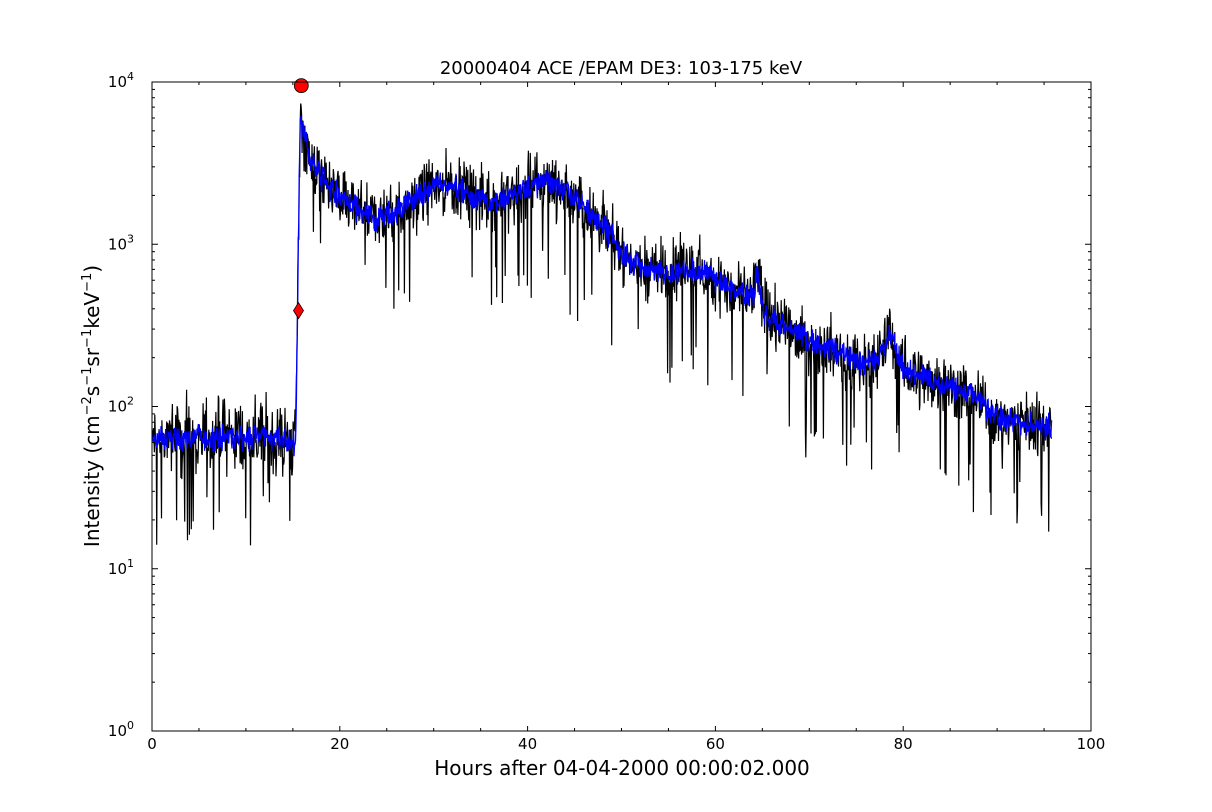  Describe the element at coordinates (621, 68) in the screenshot. I see `chart-title: 20000404 ACE /EPAM DE3: 103-175 keV` at that location.